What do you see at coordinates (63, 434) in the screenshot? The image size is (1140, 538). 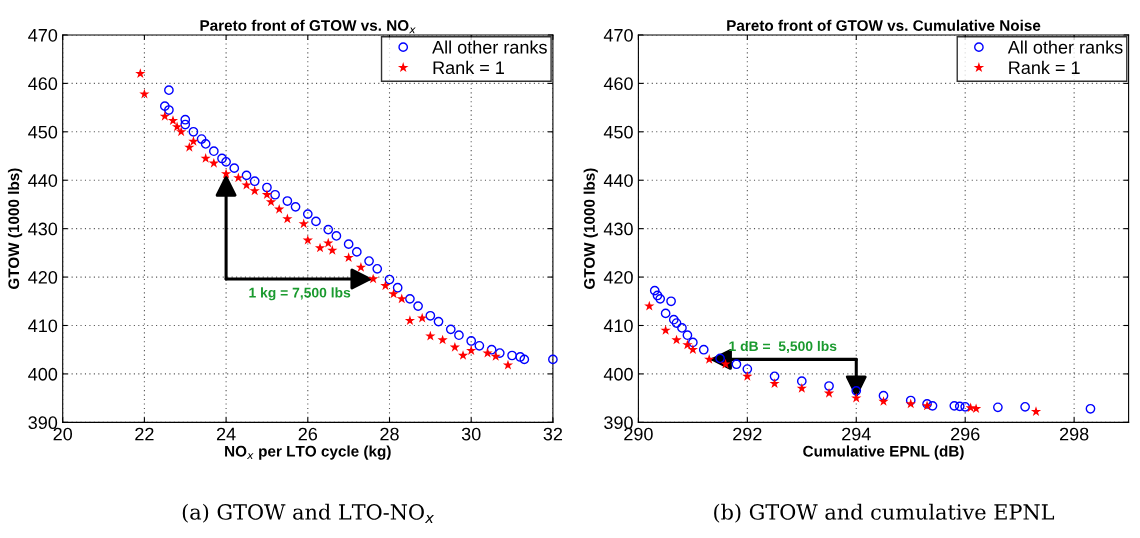 I see `x-tick-label: 20` at bounding box center [63, 434].